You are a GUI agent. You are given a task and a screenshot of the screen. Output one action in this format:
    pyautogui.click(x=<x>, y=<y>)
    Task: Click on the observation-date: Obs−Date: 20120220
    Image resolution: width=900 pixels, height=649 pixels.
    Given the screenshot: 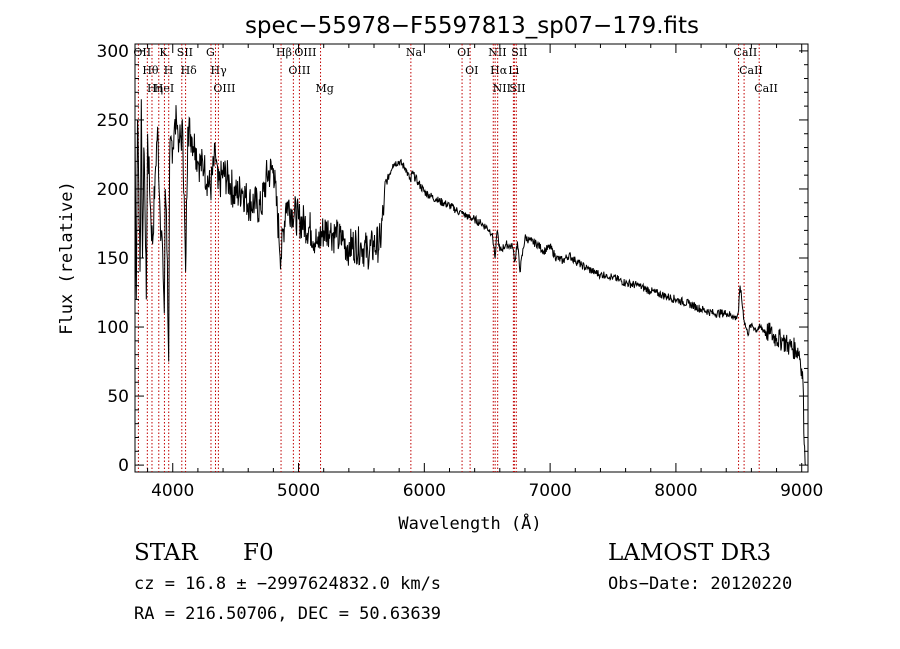 What is the action you would take?
    pyautogui.click(x=700, y=584)
    